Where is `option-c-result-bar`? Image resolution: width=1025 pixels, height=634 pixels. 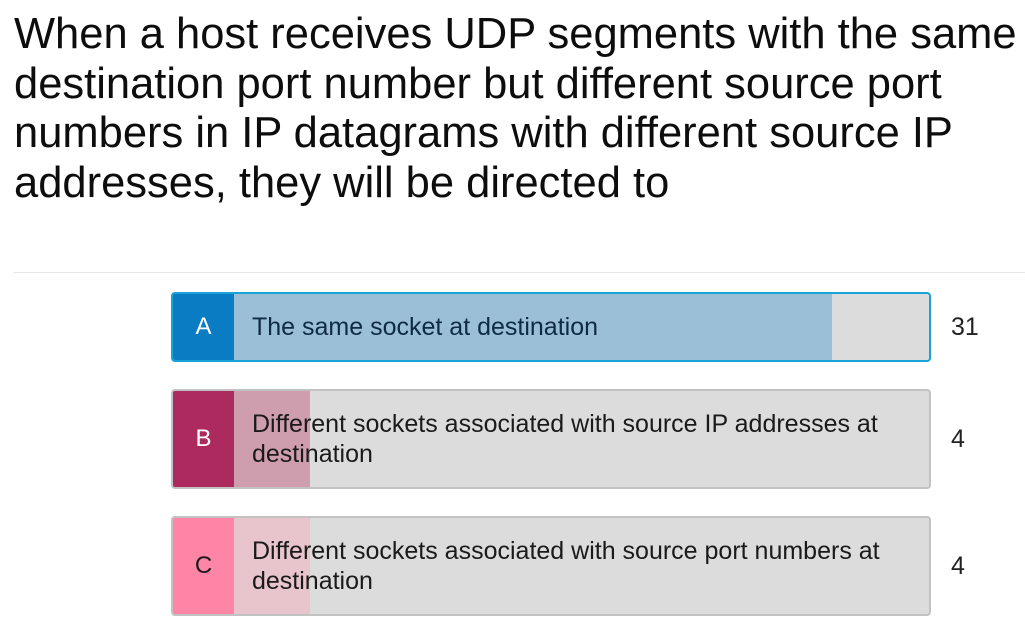 option-c-result-bar is located at coordinates (272, 566).